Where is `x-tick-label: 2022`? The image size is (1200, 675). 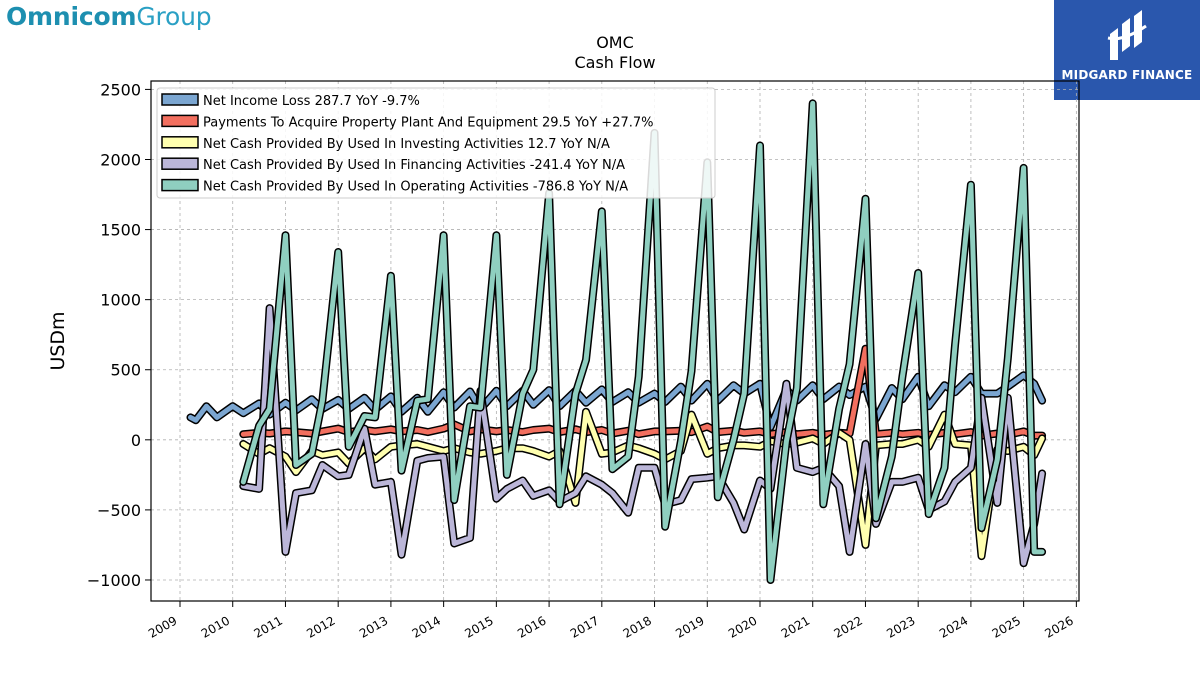 x-tick-label: 2022 is located at coordinates (848, 626).